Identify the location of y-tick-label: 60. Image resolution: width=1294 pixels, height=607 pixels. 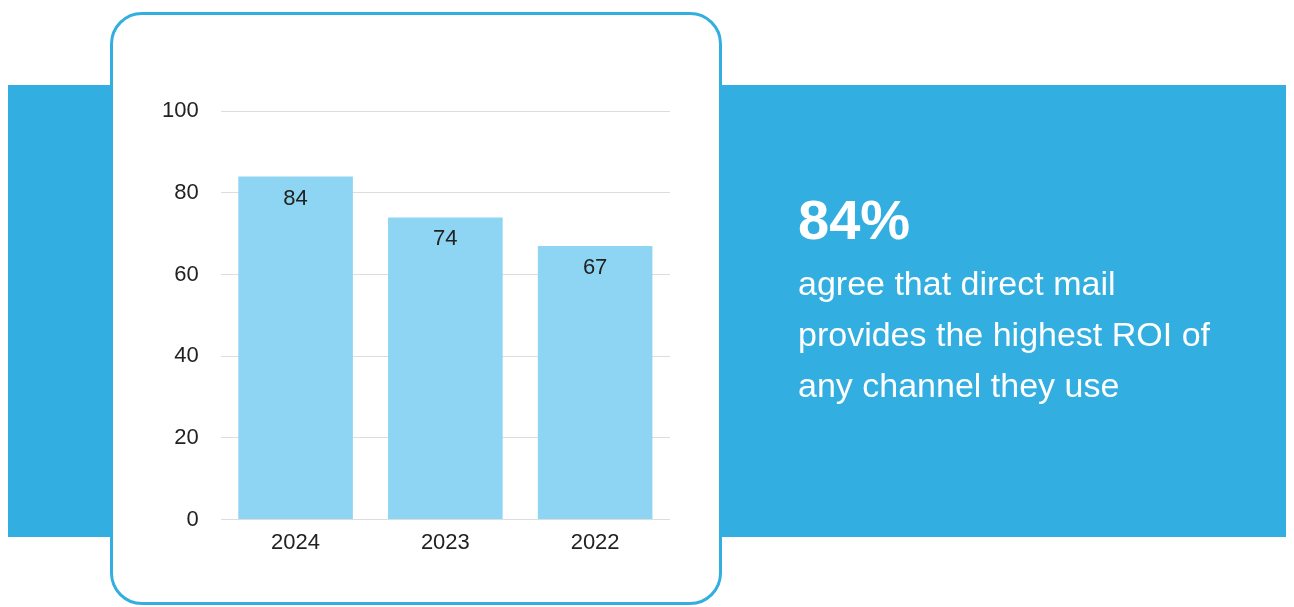
(186, 273).